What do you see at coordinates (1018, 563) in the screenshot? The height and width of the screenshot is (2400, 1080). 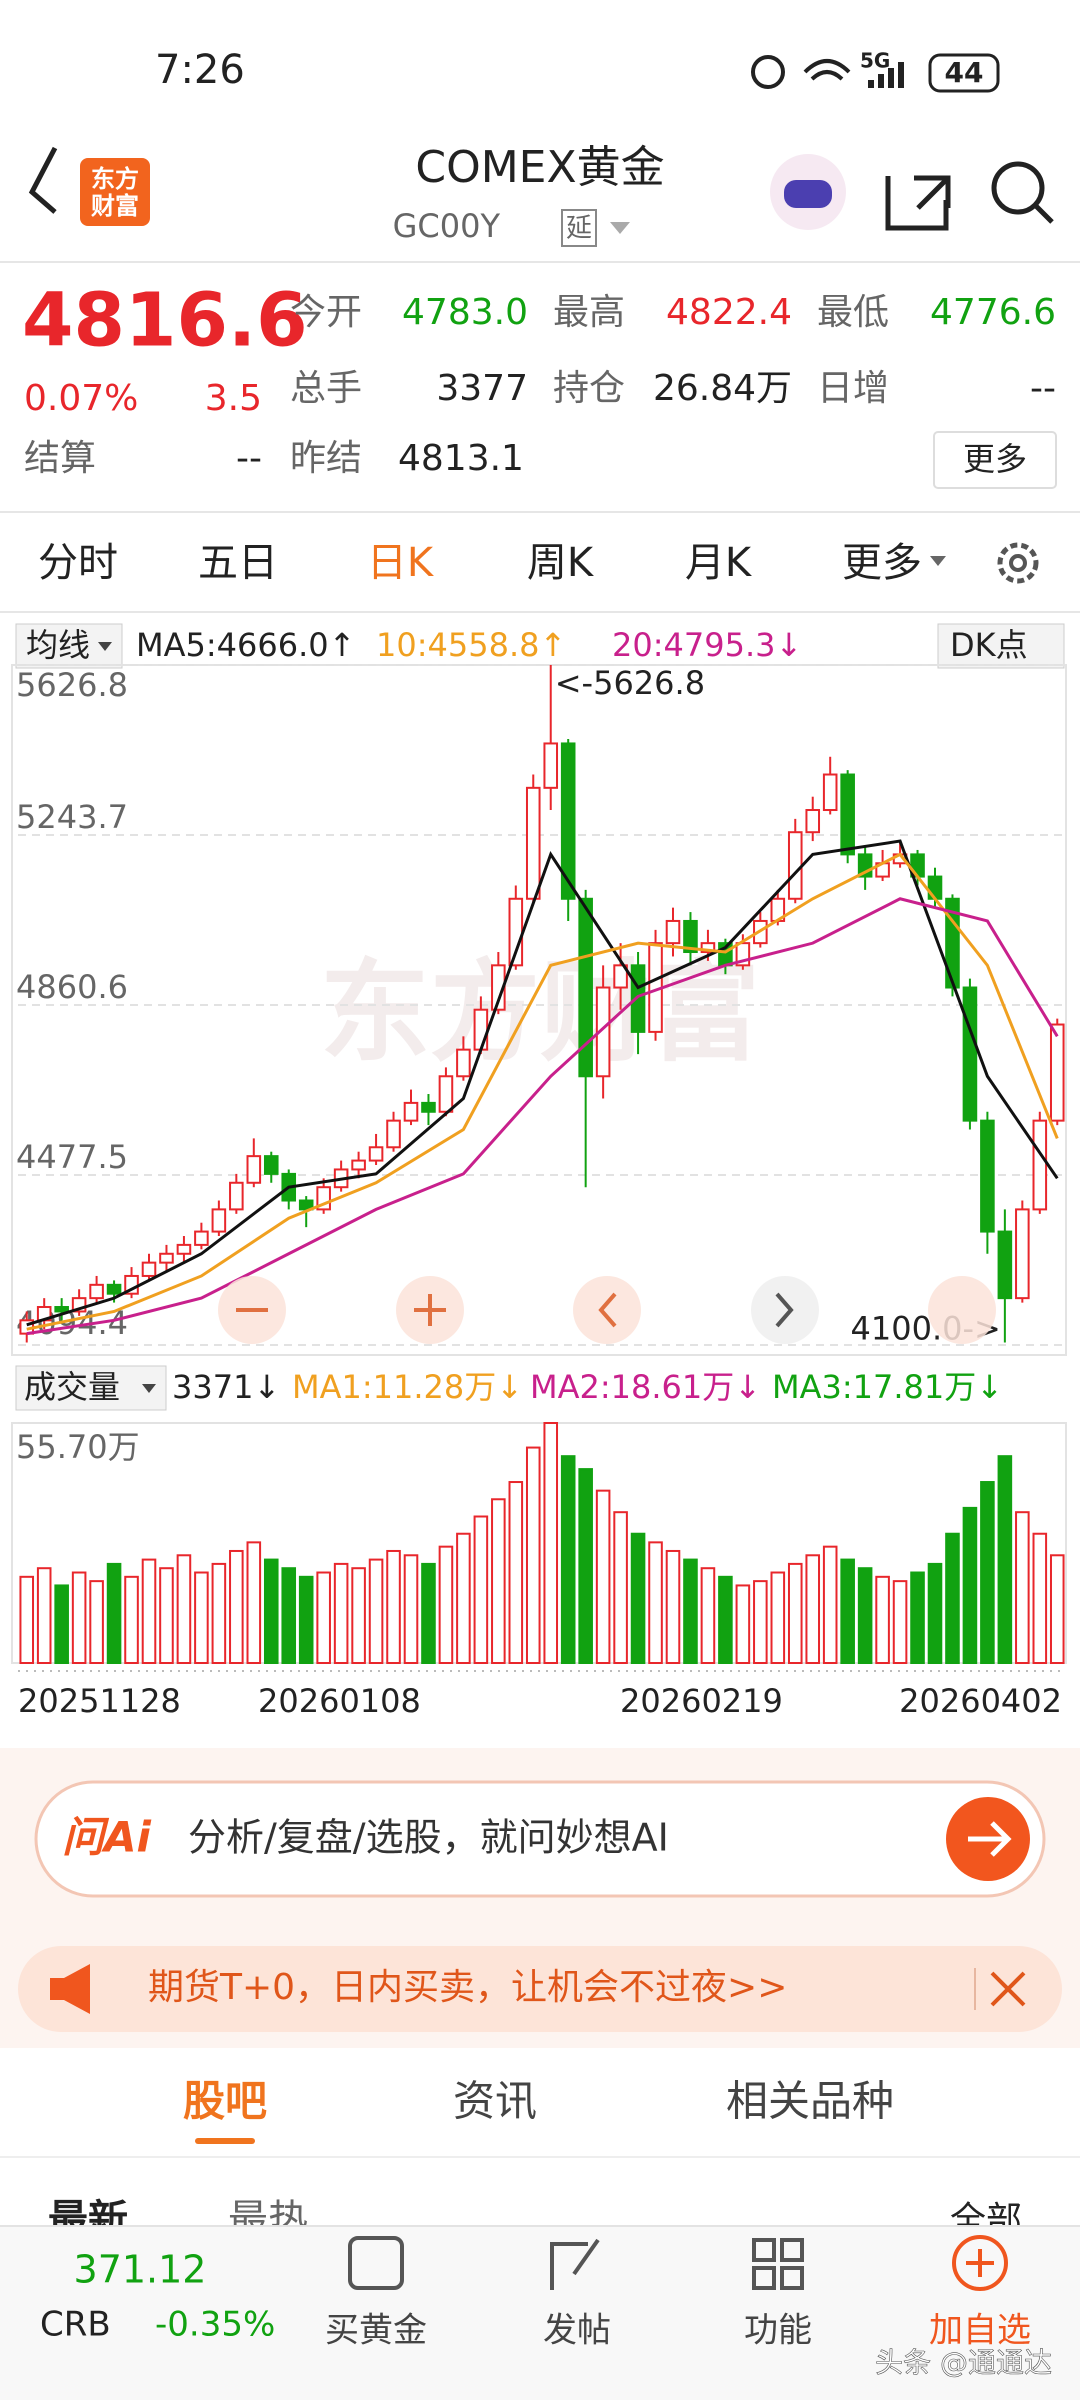 I see `settings-button` at bounding box center [1018, 563].